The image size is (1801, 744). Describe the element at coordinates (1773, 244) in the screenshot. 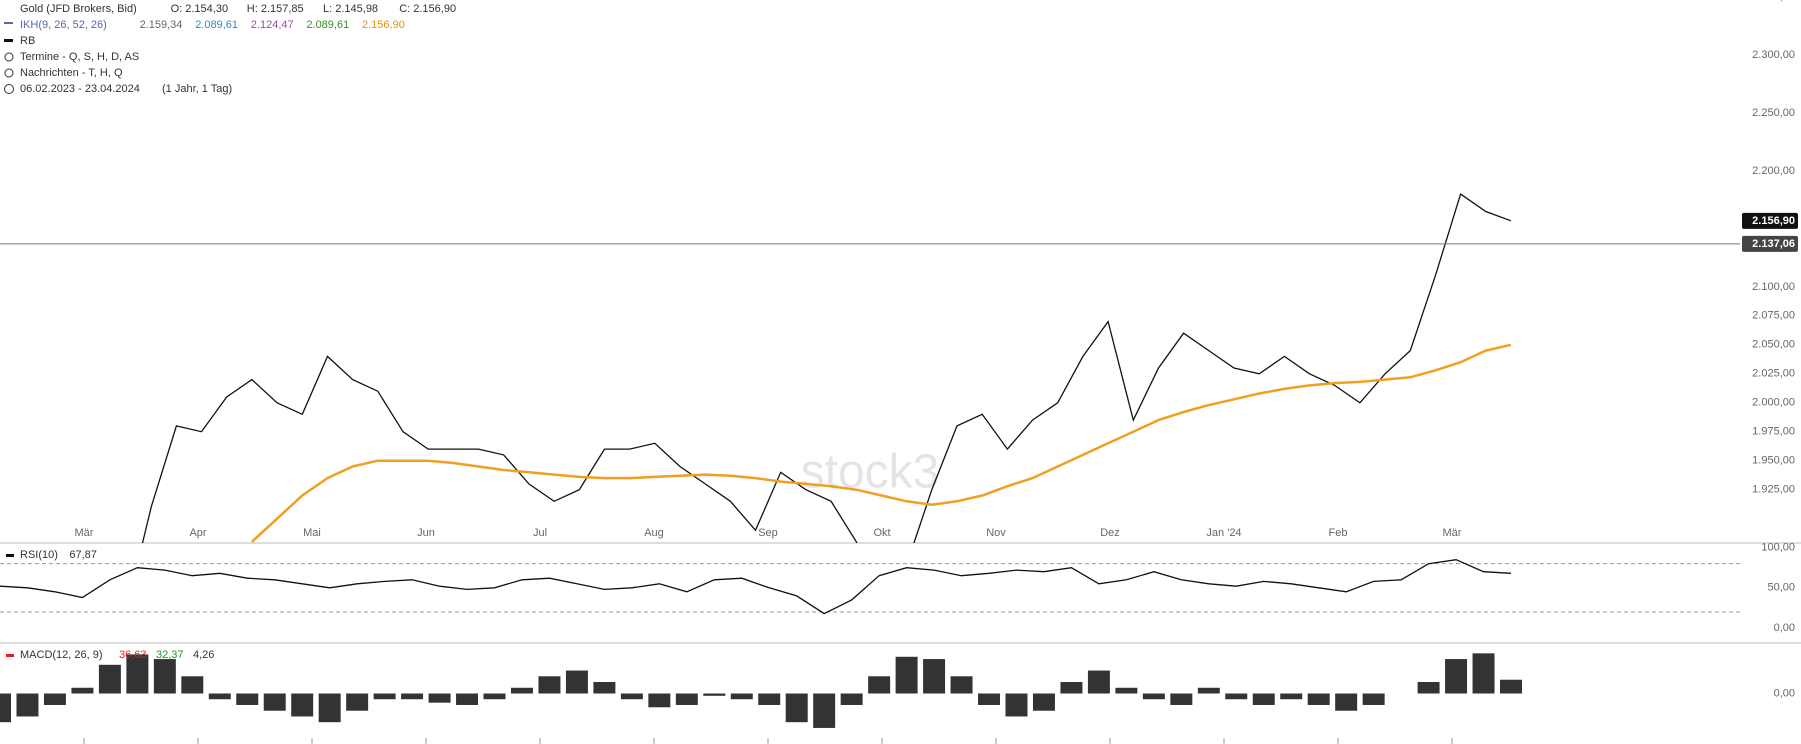

I see `price-box-label: 2.137,06` at that location.